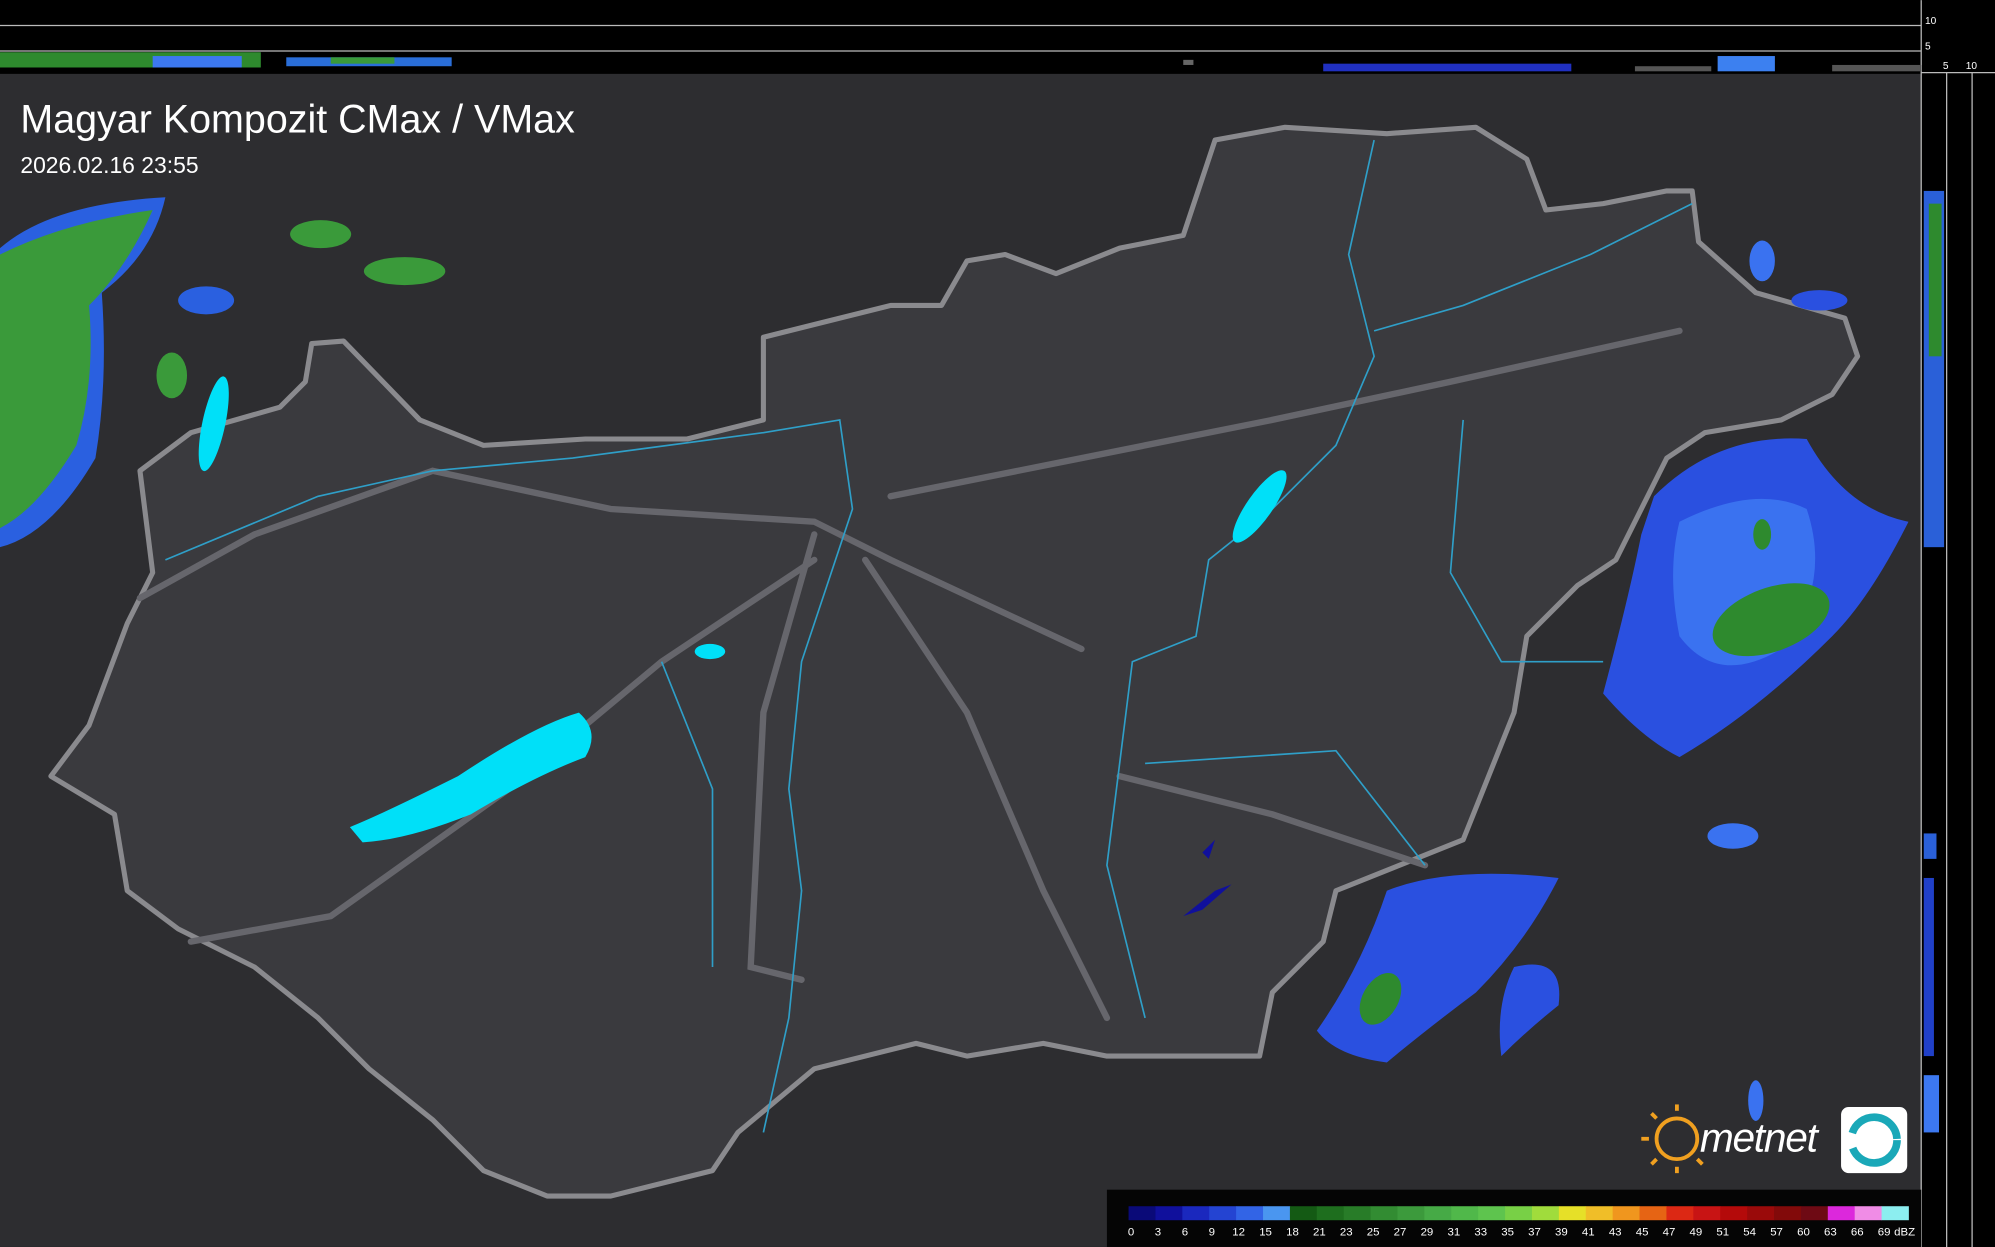 The height and width of the screenshot is (1247, 1995). What do you see at coordinates (109, 165) in the screenshot?
I see `timestamp: 2026.02.16 23:55` at bounding box center [109, 165].